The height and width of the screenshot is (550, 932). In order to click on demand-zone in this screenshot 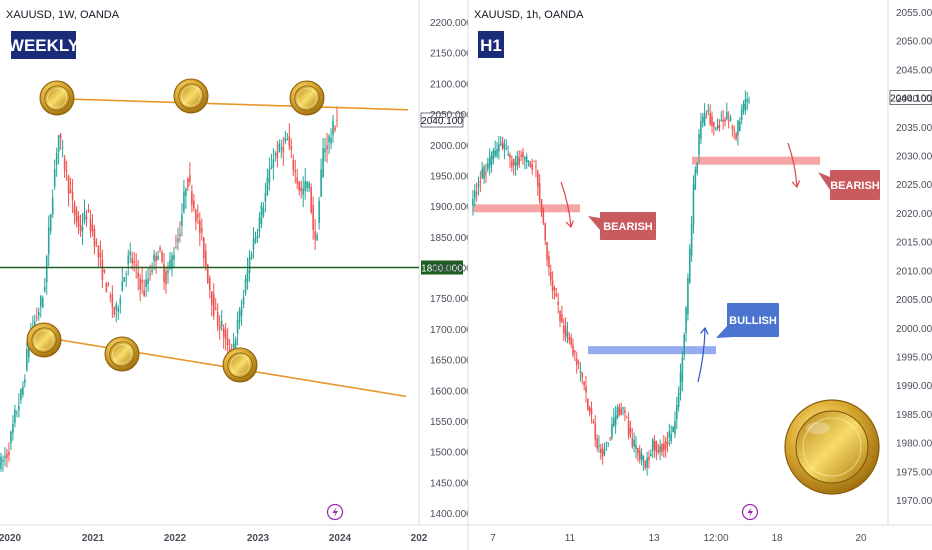, I will do `click(652, 350)`.